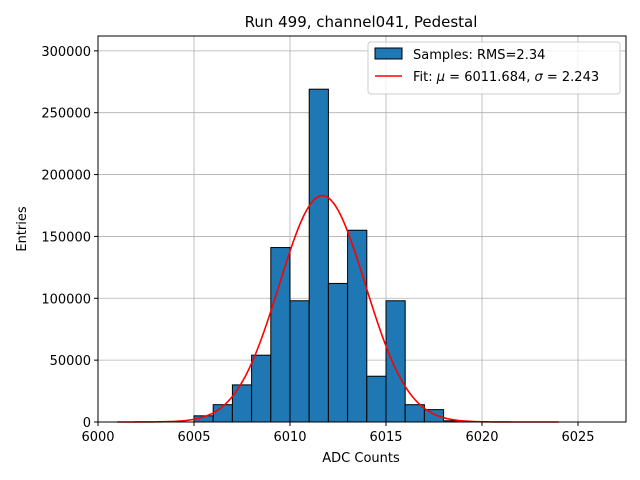 The image size is (640, 480). Describe the element at coordinates (481, 437) in the screenshot. I see `x-tick-label: 6020` at that location.